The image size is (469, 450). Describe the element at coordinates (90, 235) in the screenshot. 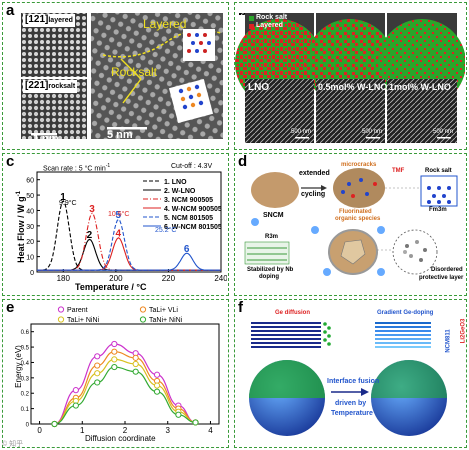

I see `dsc-peak-label: 2` at that location.